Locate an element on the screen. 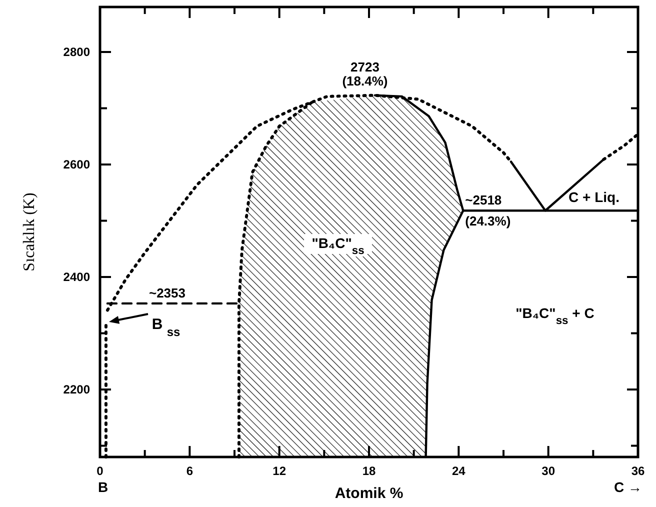 Image resolution: width=656 pixels, height=507 pixels. x-tick-label: 12 is located at coordinates (279, 471).